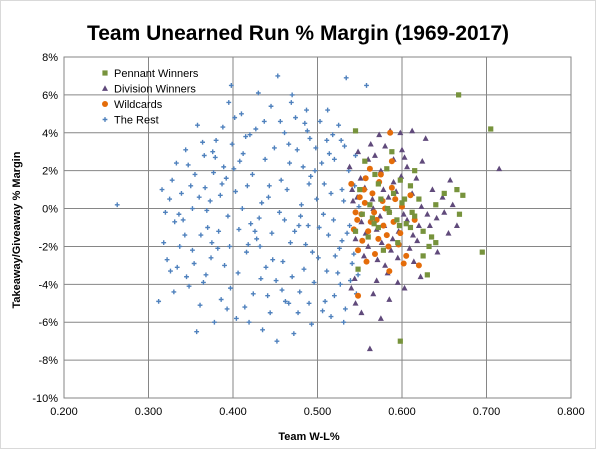 The width and height of the screenshot is (596, 454). Describe the element at coordinates (149, 412) in the screenshot. I see `x-tick-label: 0.300` at that location.